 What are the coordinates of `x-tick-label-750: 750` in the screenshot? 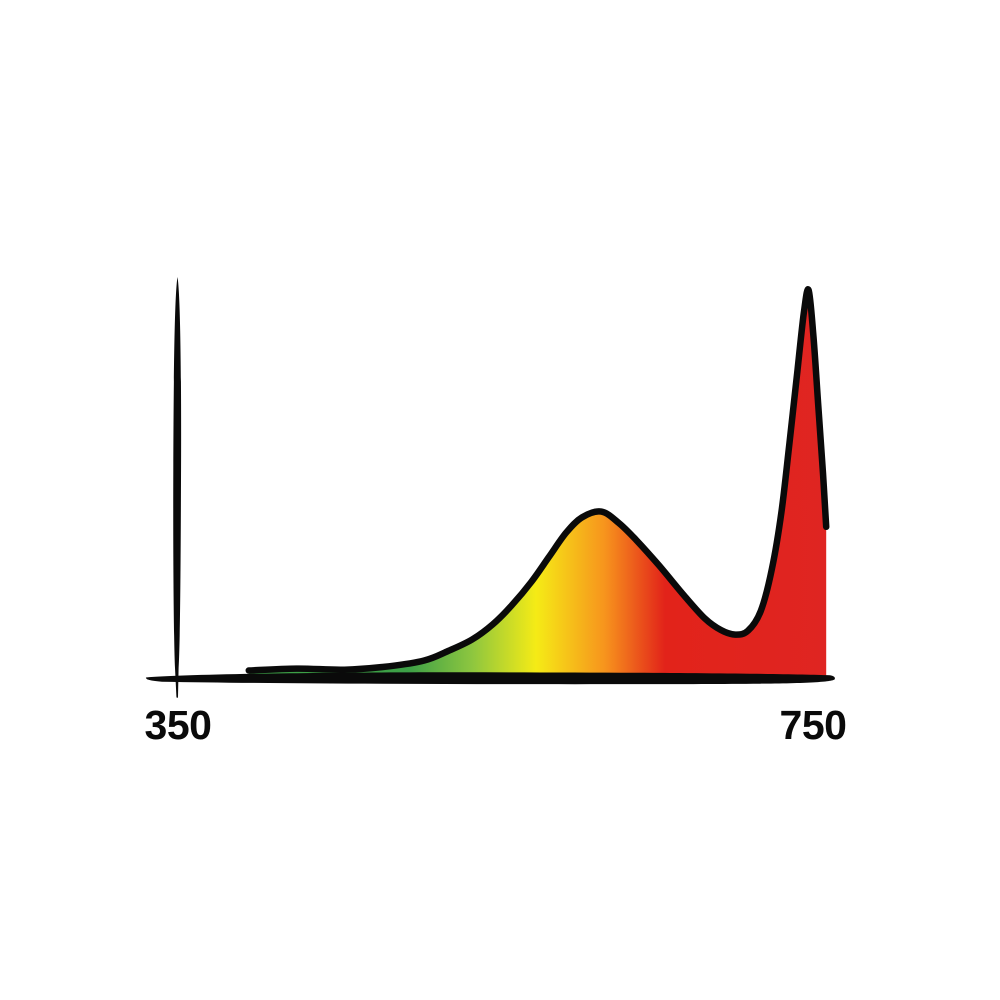 It's located at (813, 725).